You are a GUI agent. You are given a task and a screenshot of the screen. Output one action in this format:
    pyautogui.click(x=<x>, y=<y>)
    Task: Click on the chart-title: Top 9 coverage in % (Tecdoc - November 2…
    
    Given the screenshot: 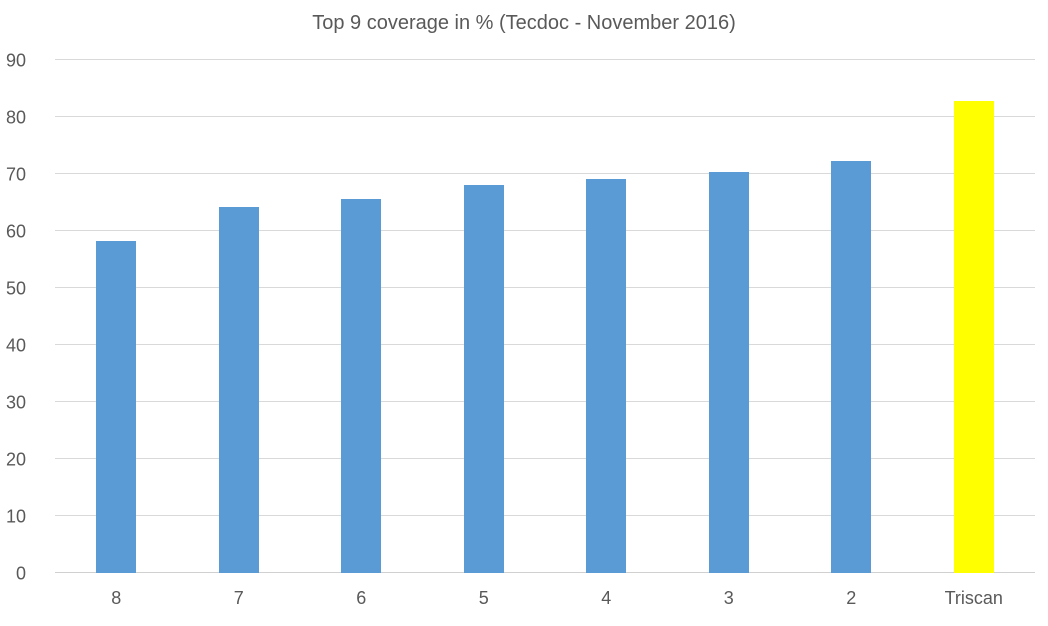 What is the action you would take?
    pyautogui.click(x=524, y=23)
    